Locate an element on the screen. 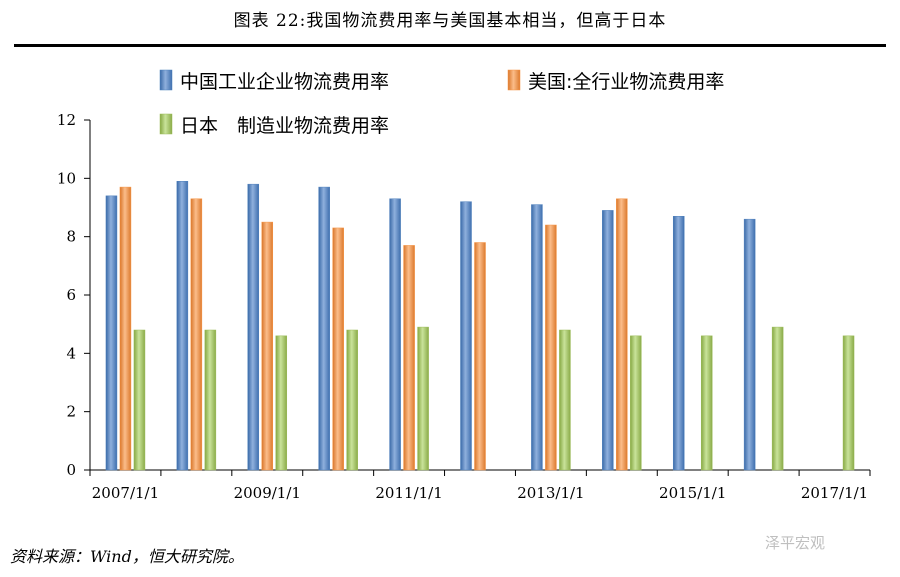 Image resolution: width=900 pixels, height=577 pixels. y-tick-label: 0 is located at coordinates (71, 470).